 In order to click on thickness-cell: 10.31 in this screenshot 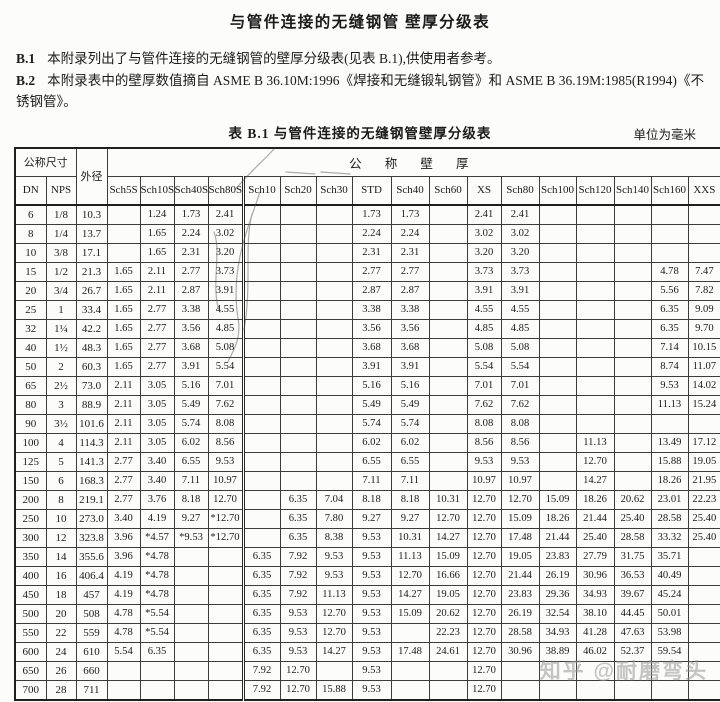, I will do `click(410, 537)`.